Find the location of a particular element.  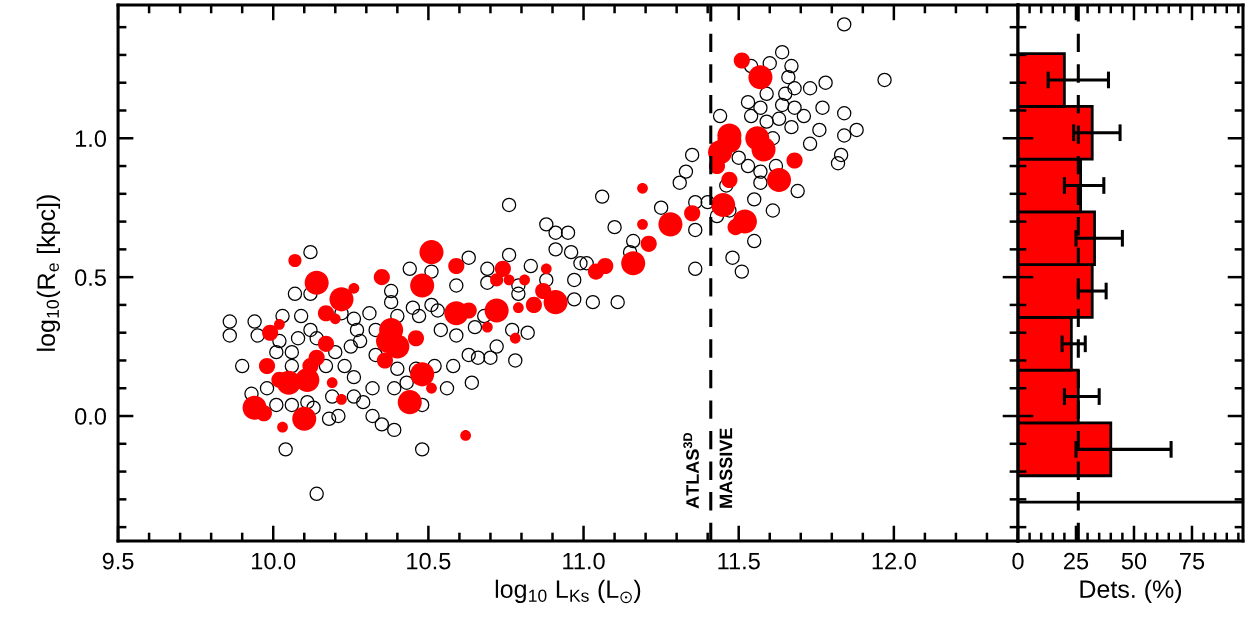

x-tick-label: 75 is located at coordinates (1192, 561).